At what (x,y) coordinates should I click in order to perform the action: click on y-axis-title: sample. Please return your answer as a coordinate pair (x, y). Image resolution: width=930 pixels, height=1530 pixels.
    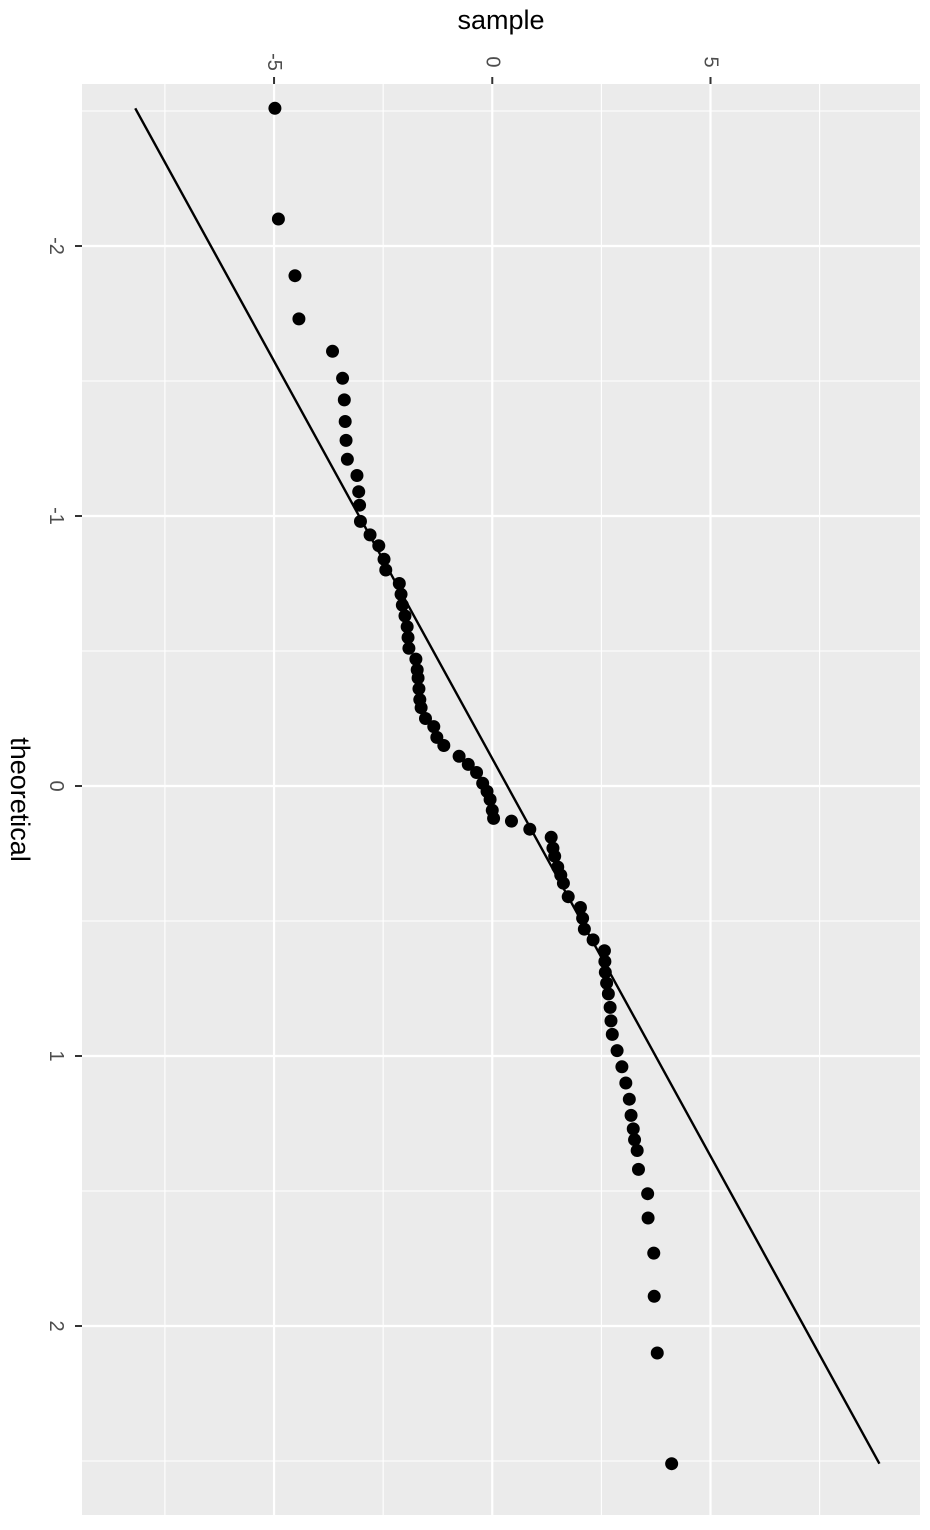
    Looking at the image, I should click on (500, 20).